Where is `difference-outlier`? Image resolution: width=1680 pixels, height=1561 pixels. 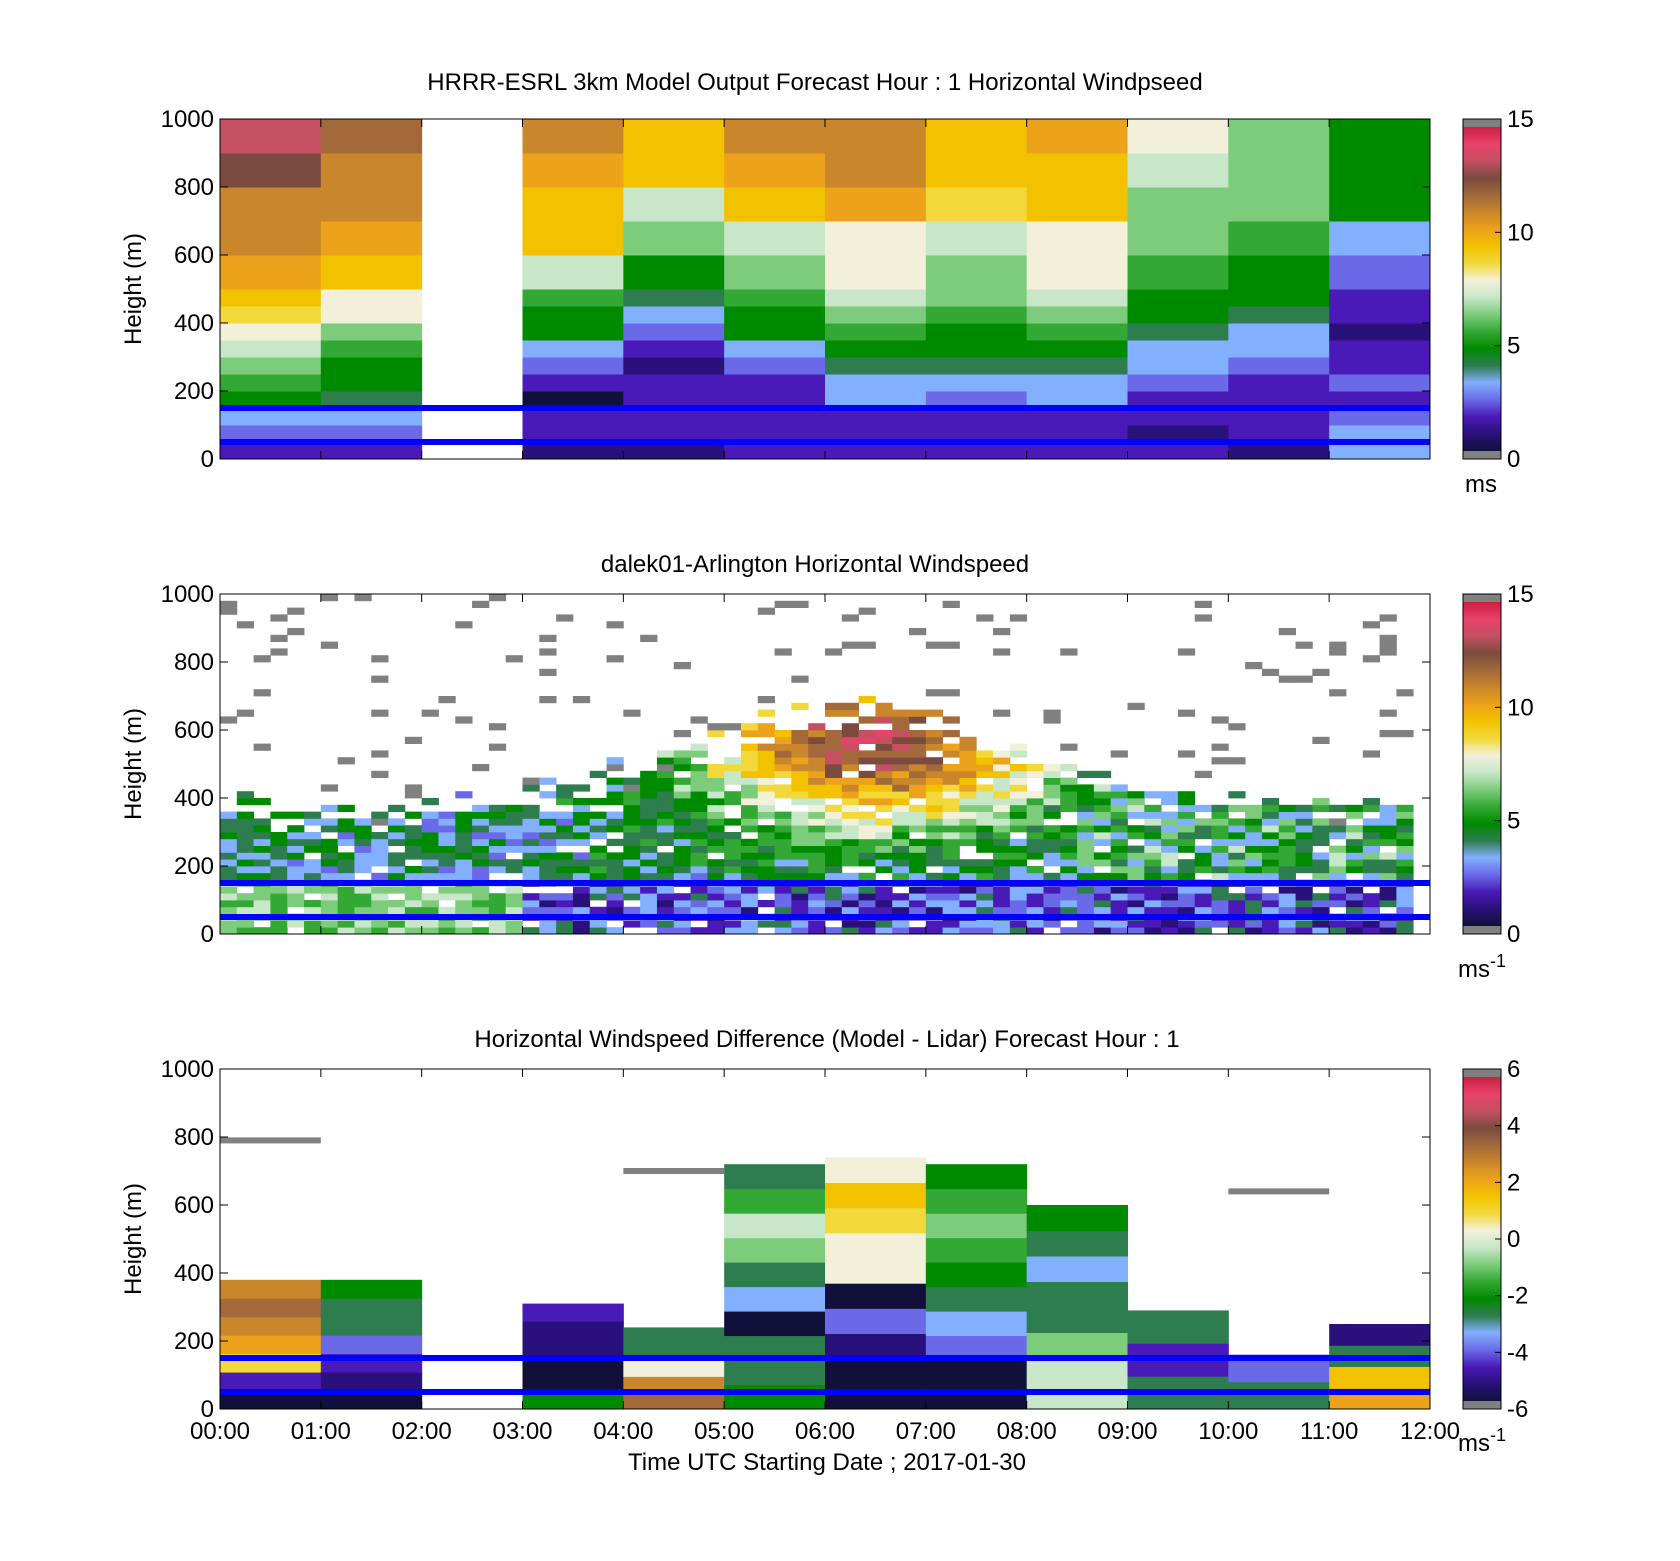 difference-outlier is located at coordinates (1279, 1191).